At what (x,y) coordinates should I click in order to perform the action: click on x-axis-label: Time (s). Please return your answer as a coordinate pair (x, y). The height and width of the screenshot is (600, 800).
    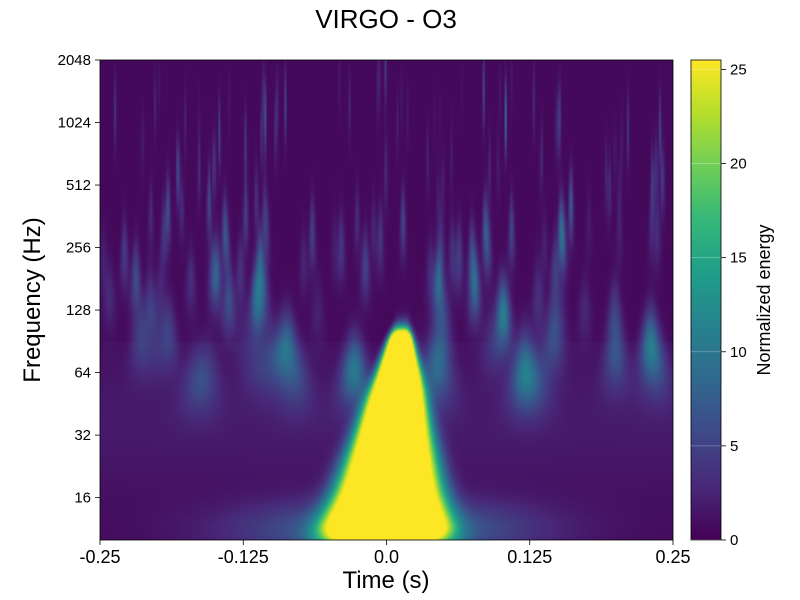
    Looking at the image, I should click on (385, 580).